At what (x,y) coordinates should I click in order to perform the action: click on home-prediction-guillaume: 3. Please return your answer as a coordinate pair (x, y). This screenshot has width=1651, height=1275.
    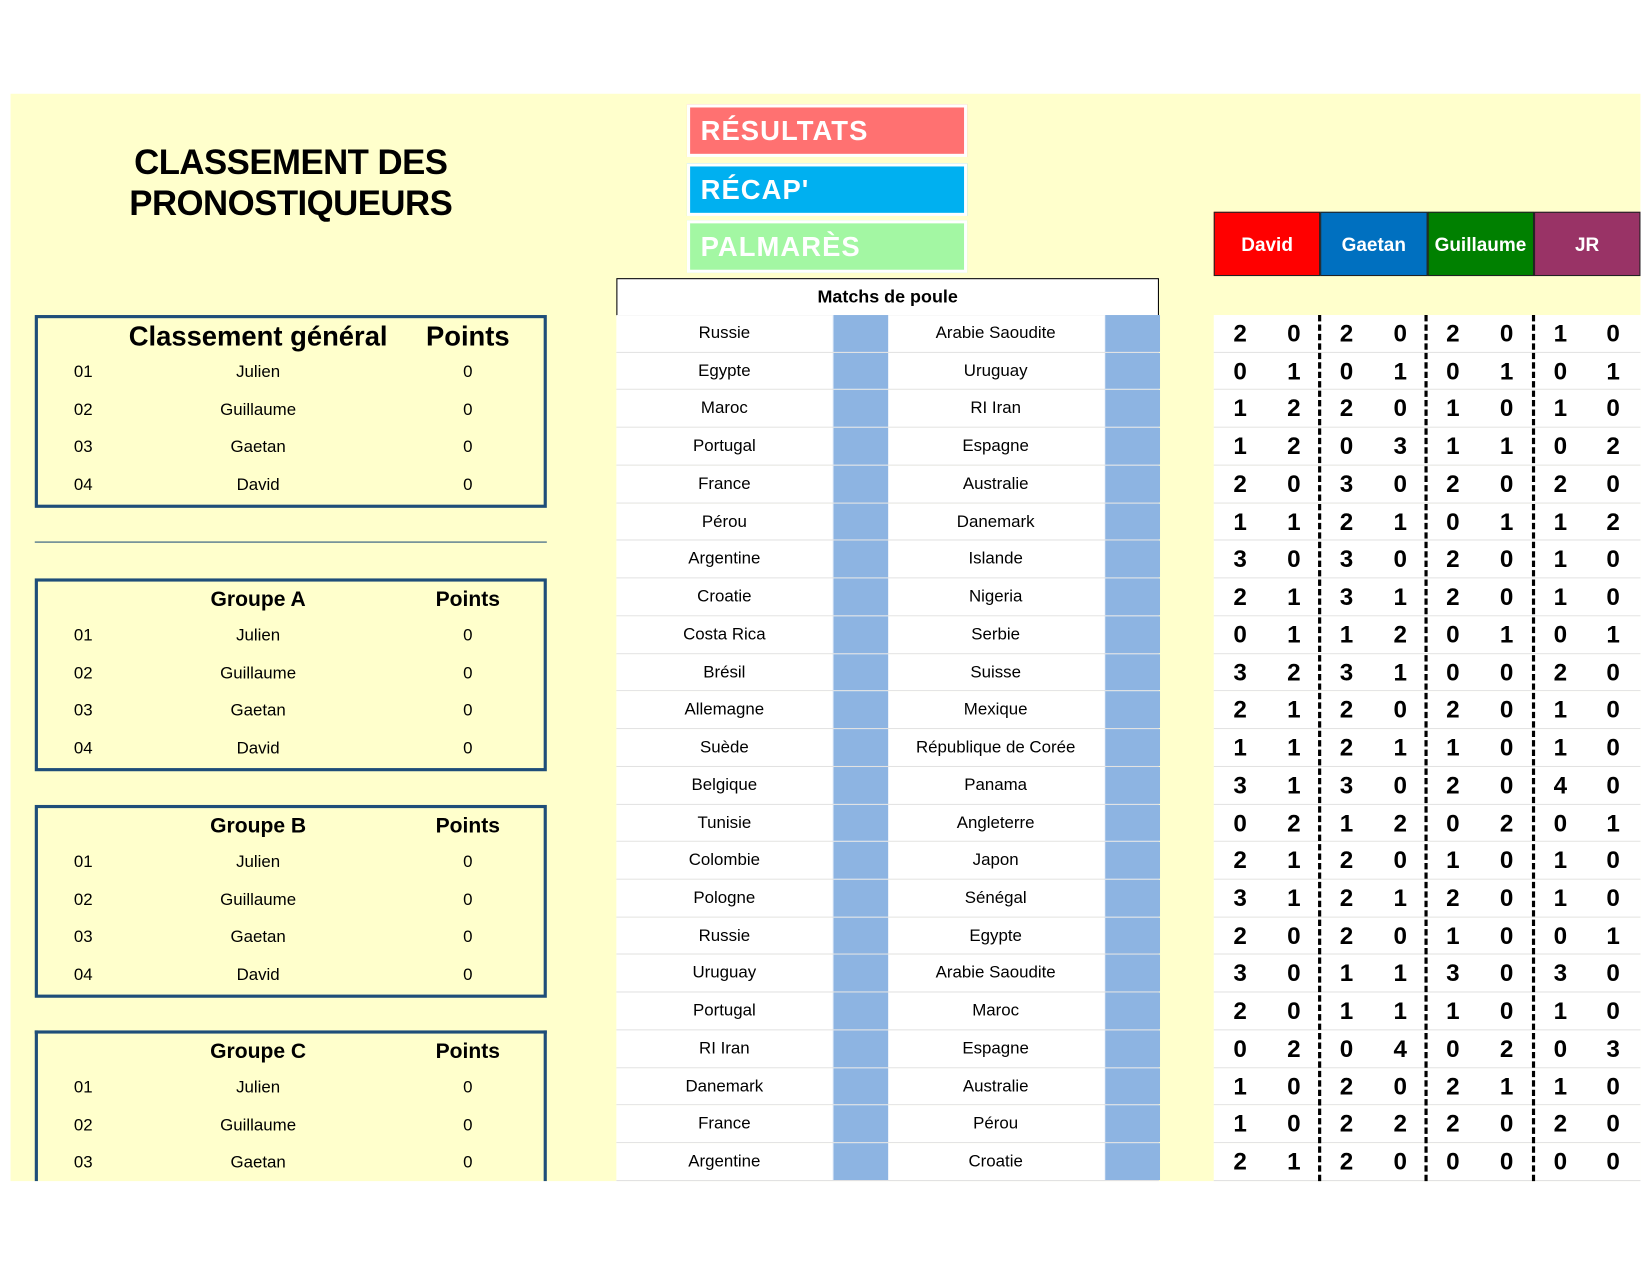
    Looking at the image, I should click on (1453, 973).